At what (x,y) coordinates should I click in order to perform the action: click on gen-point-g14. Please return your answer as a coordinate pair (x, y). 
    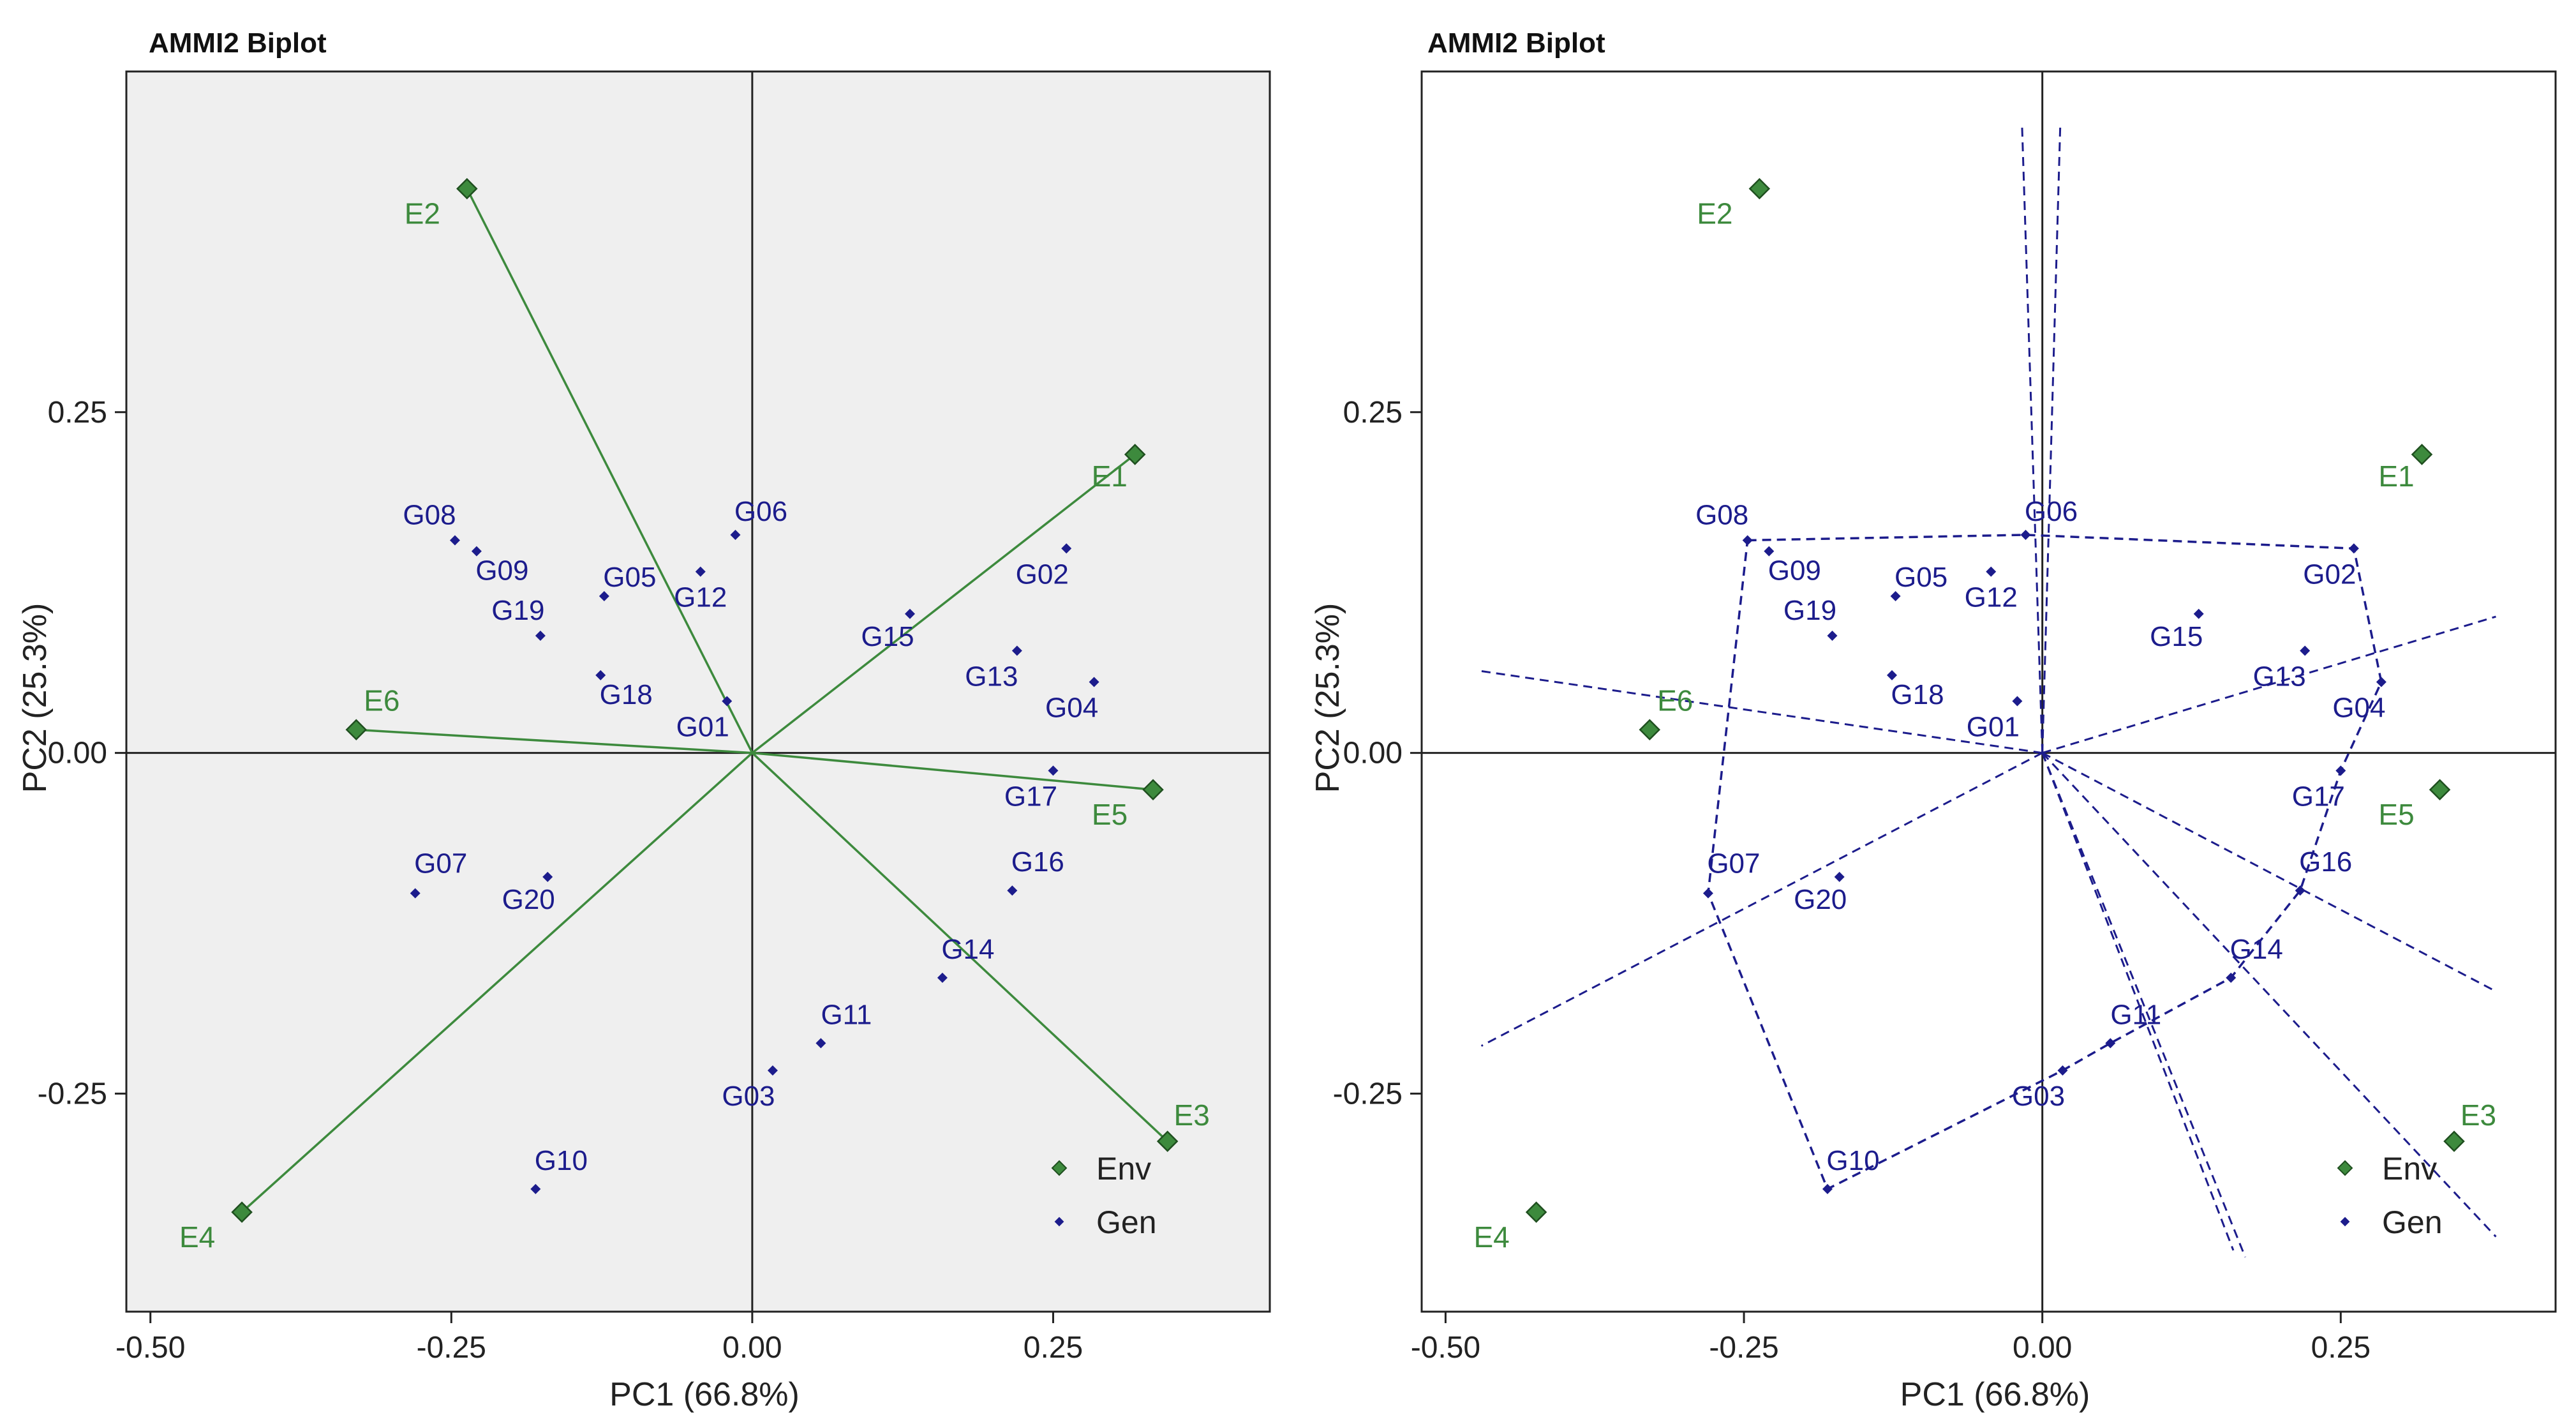
    Looking at the image, I should click on (942, 977).